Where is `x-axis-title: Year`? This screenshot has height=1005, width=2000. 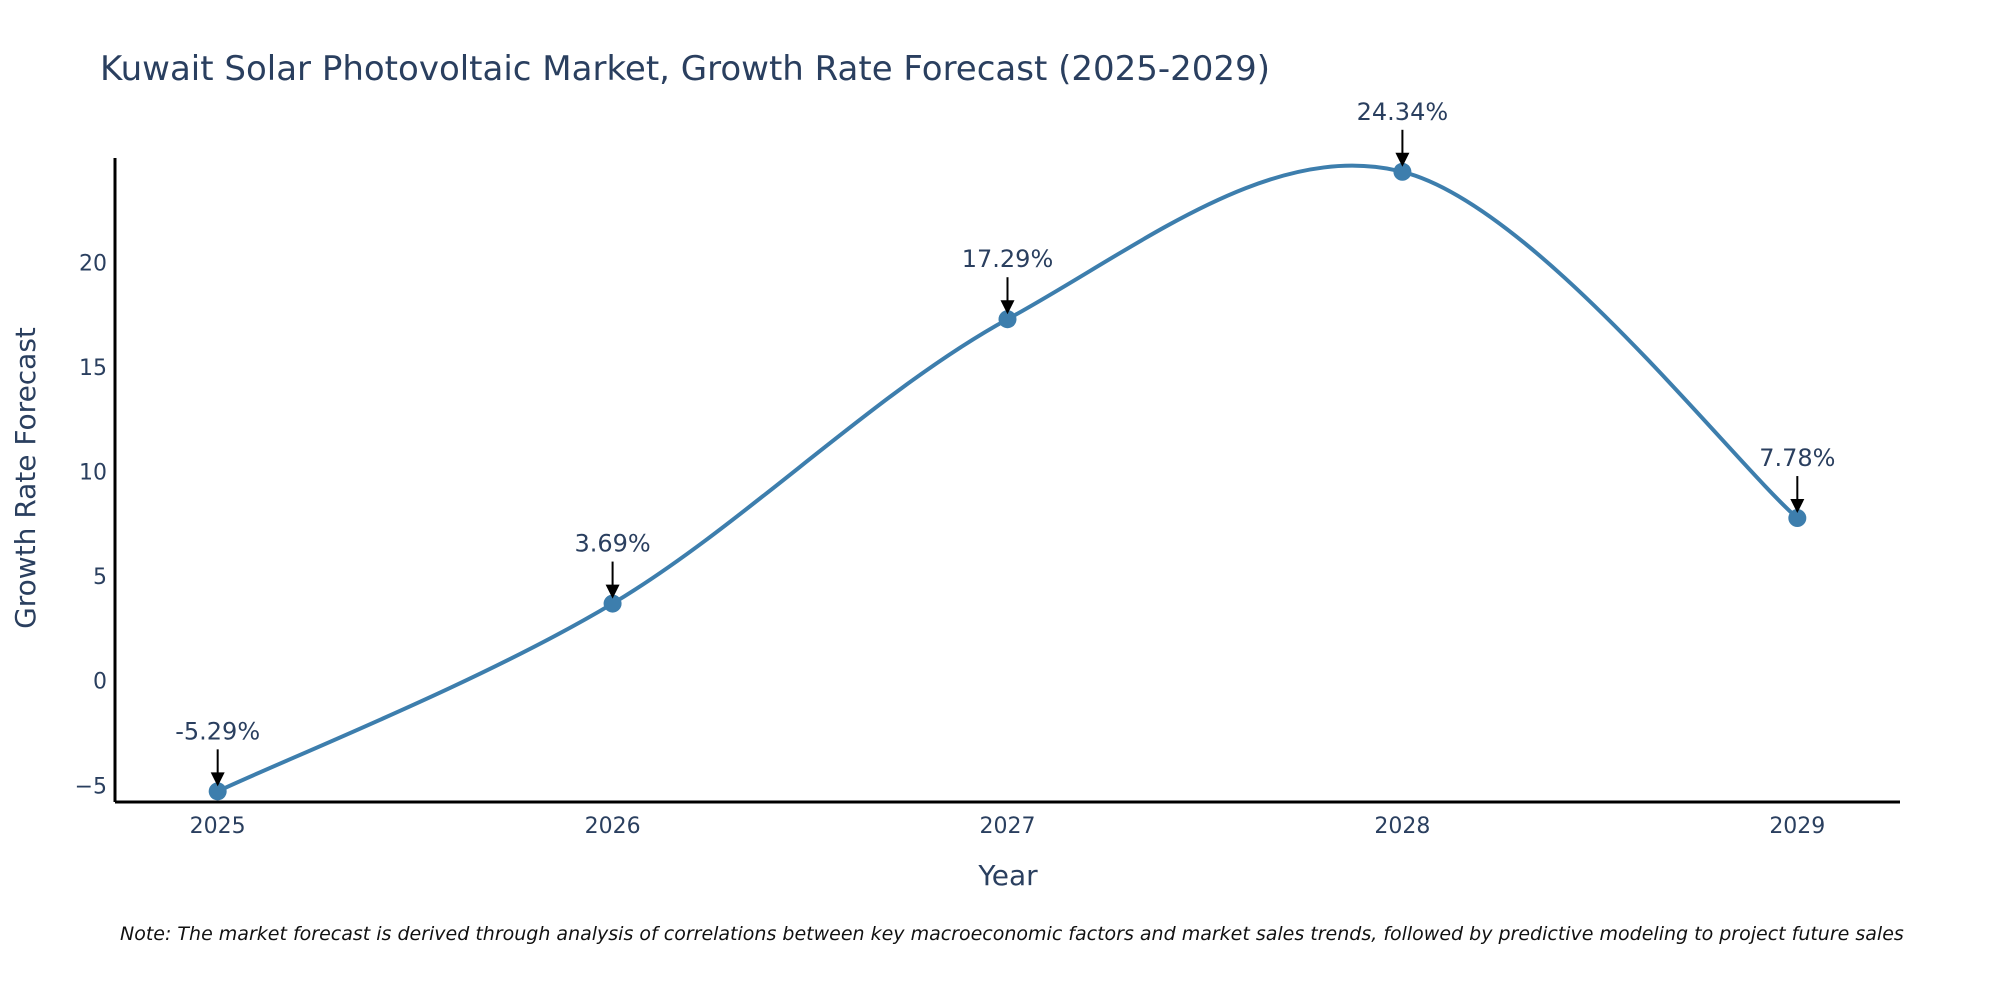
x-axis-title: Year is located at coordinates (1007, 875).